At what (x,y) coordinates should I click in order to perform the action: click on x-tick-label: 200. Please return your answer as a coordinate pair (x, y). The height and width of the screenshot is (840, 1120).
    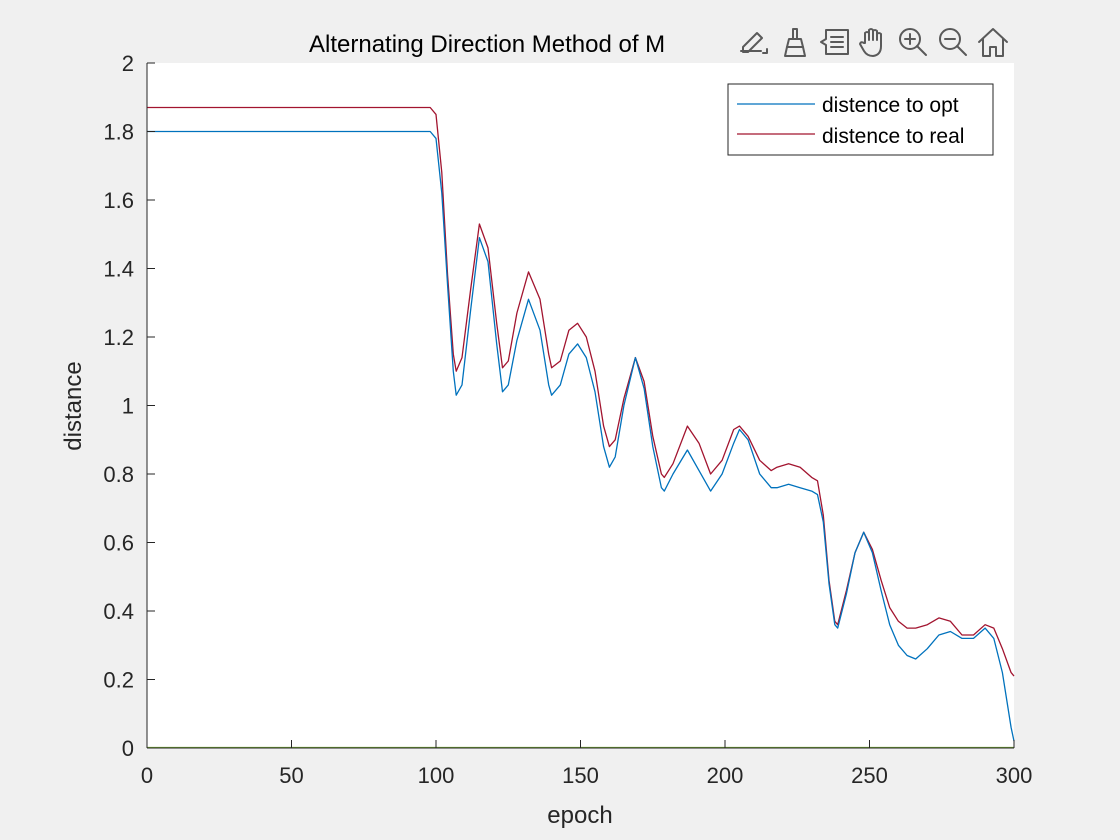
    Looking at the image, I should click on (725, 775).